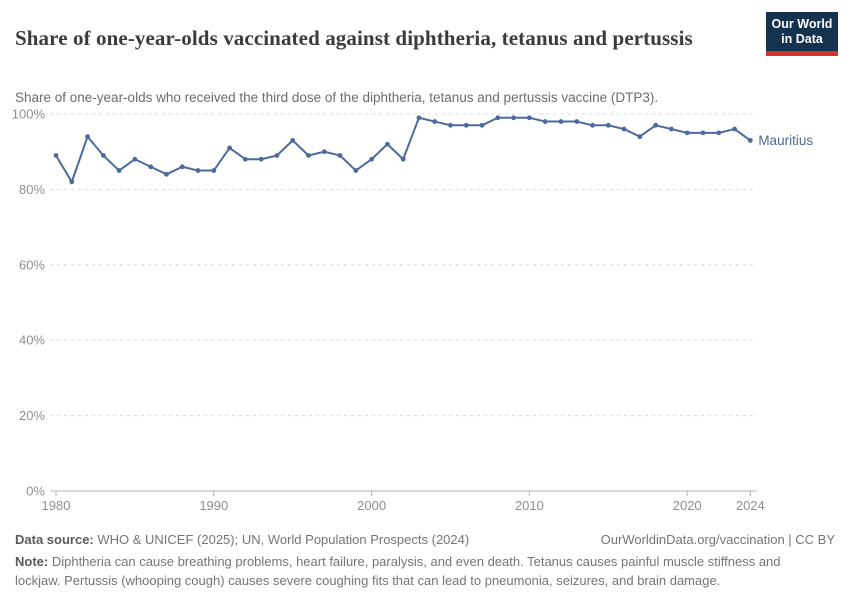 The height and width of the screenshot is (600, 850). I want to click on data-point-1983, so click(103, 155).